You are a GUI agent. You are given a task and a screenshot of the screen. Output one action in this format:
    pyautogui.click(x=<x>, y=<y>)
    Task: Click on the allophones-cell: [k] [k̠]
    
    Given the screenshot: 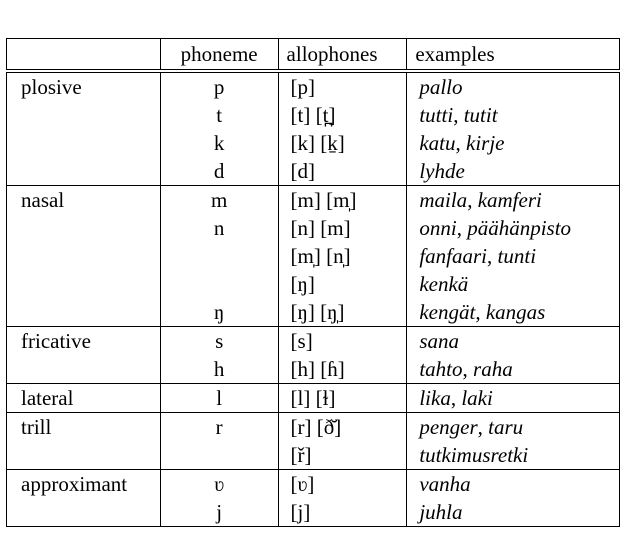 What is the action you would take?
    pyautogui.click(x=342, y=143)
    